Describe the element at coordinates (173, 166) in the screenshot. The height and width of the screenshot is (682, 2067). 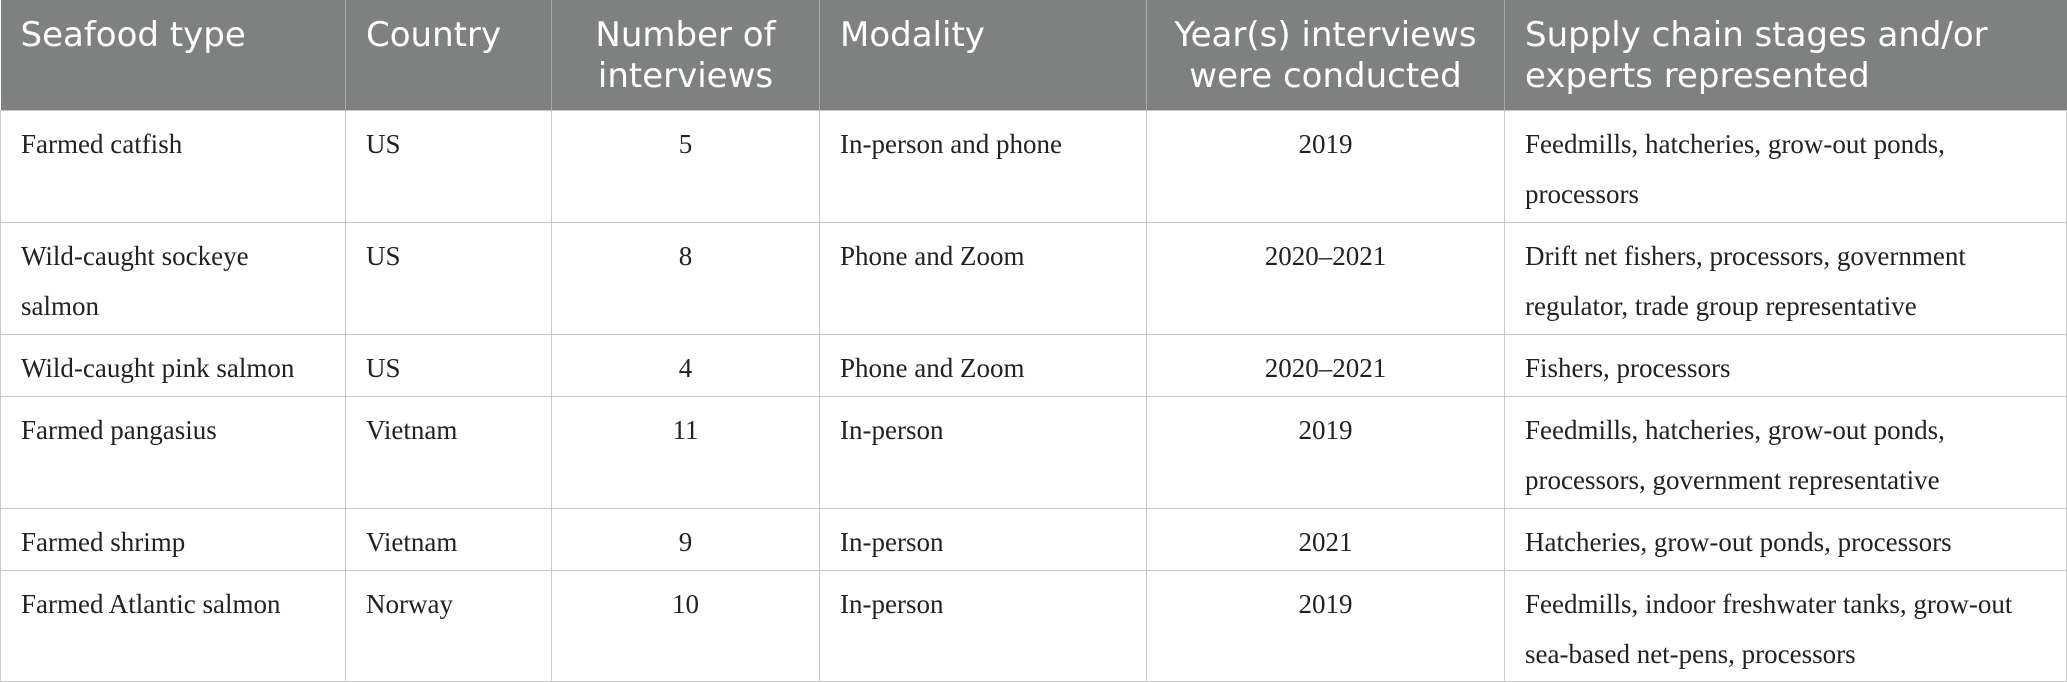
I see `cell-seafood-type: Farmed catfish` at that location.